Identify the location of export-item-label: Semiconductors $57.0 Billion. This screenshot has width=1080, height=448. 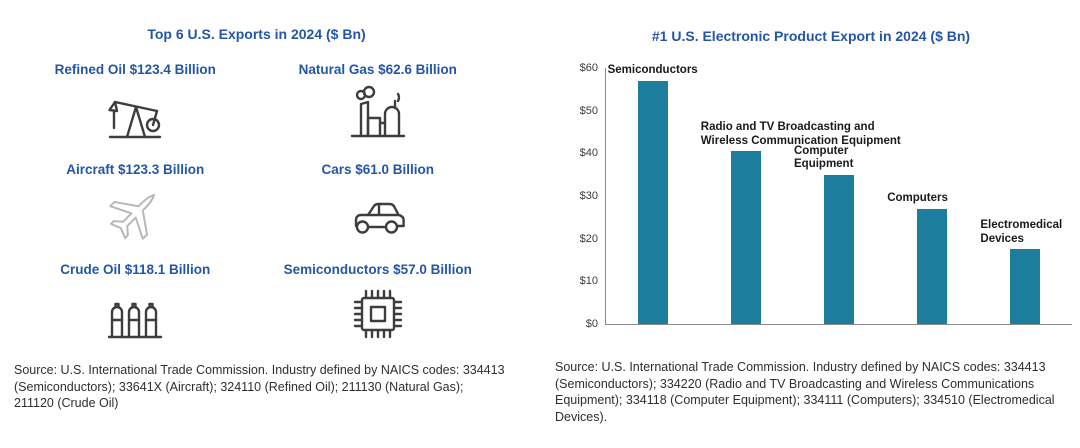
(377, 269).